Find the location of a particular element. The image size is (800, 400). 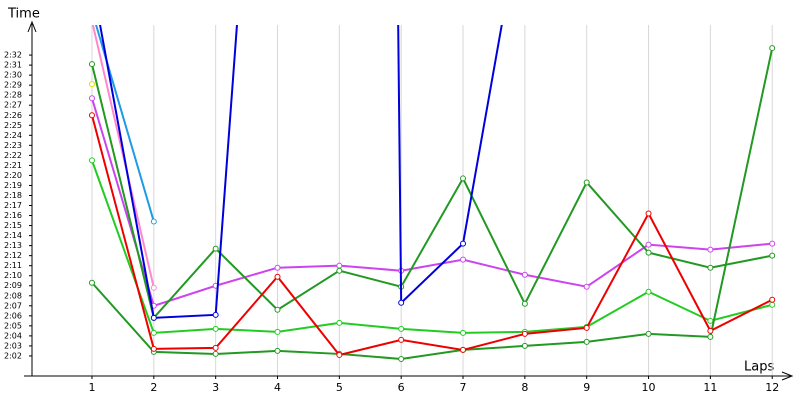

x-tick-label: 10 is located at coordinates (649, 387).